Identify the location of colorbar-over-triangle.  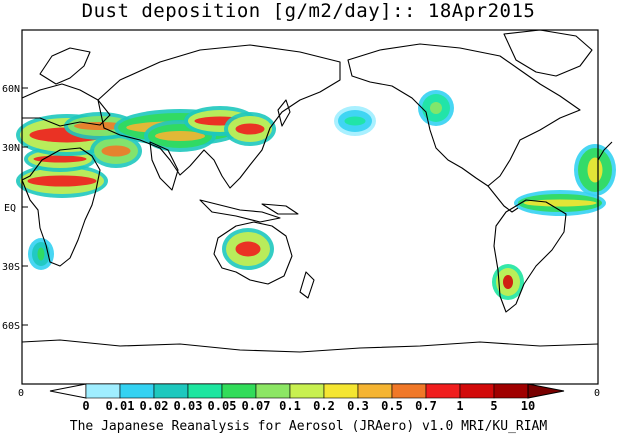
(546, 391).